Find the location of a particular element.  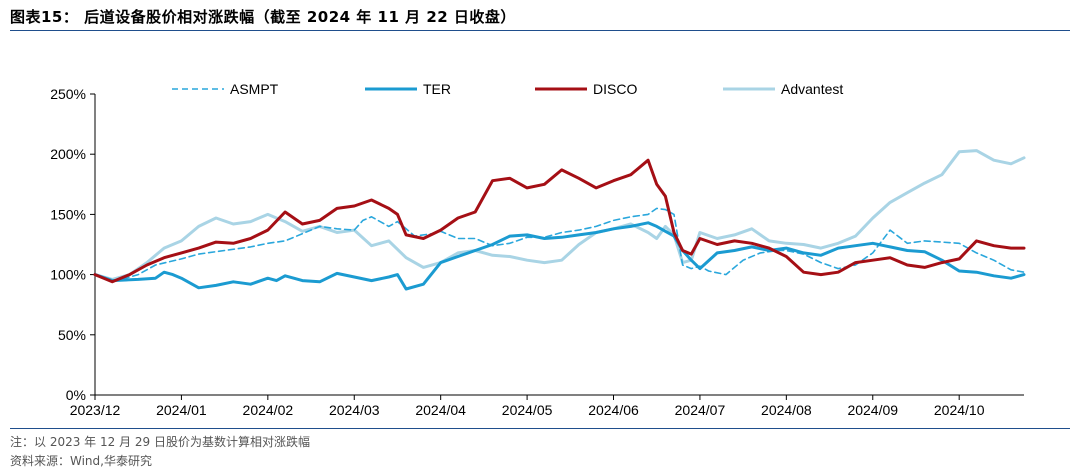

legend-label-advantest: Advantest is located at coordinates (812, 89).